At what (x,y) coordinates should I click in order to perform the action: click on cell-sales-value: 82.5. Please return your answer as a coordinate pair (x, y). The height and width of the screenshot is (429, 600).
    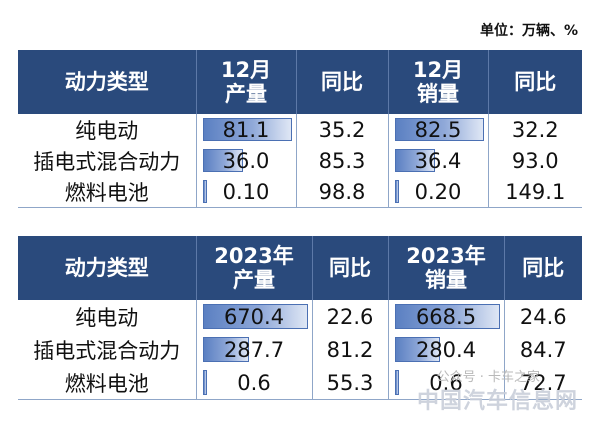
    Looking at the image, I should click on (438, 129).